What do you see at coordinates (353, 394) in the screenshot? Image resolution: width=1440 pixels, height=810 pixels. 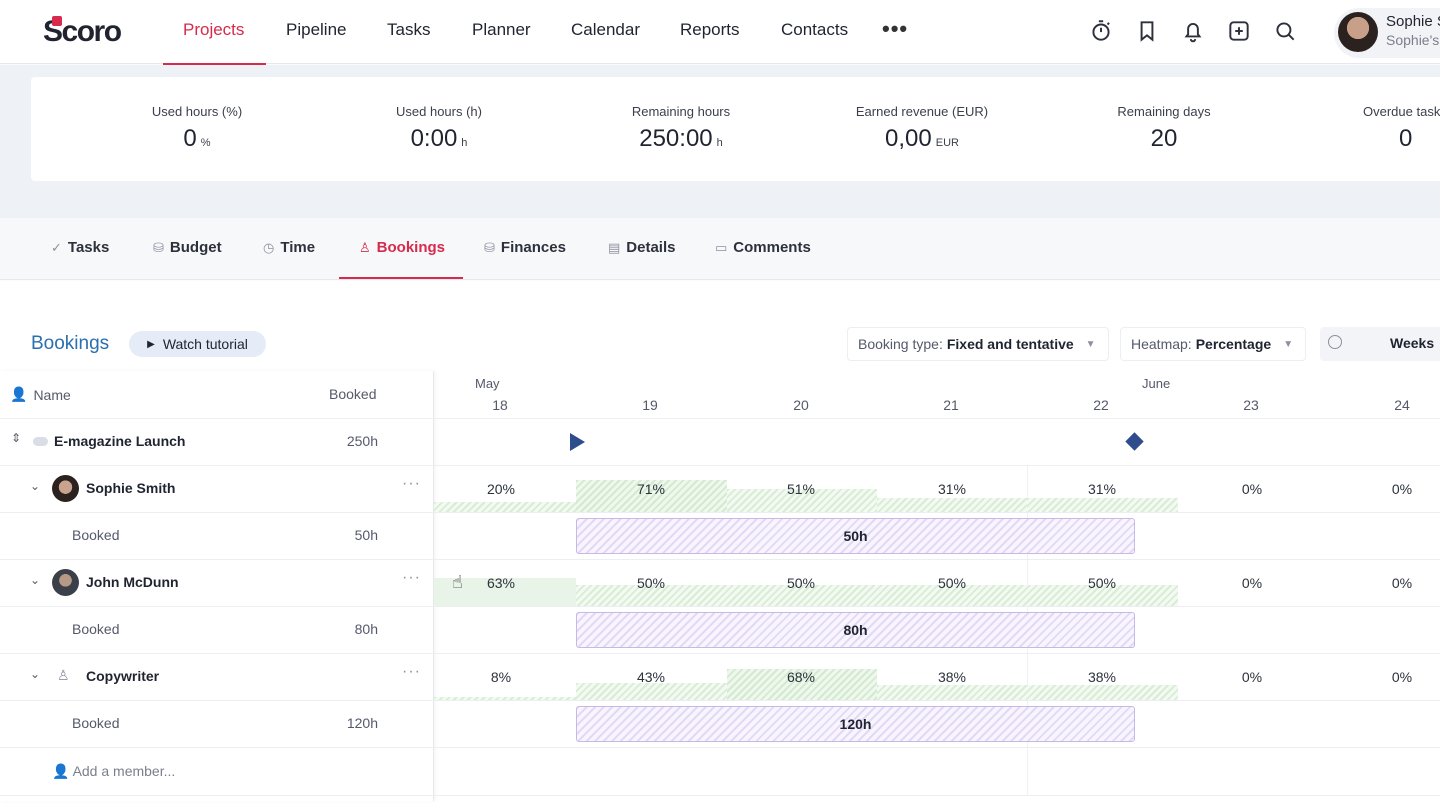 I see `column-header-booked: Booked` at bounding box center [353, 394].